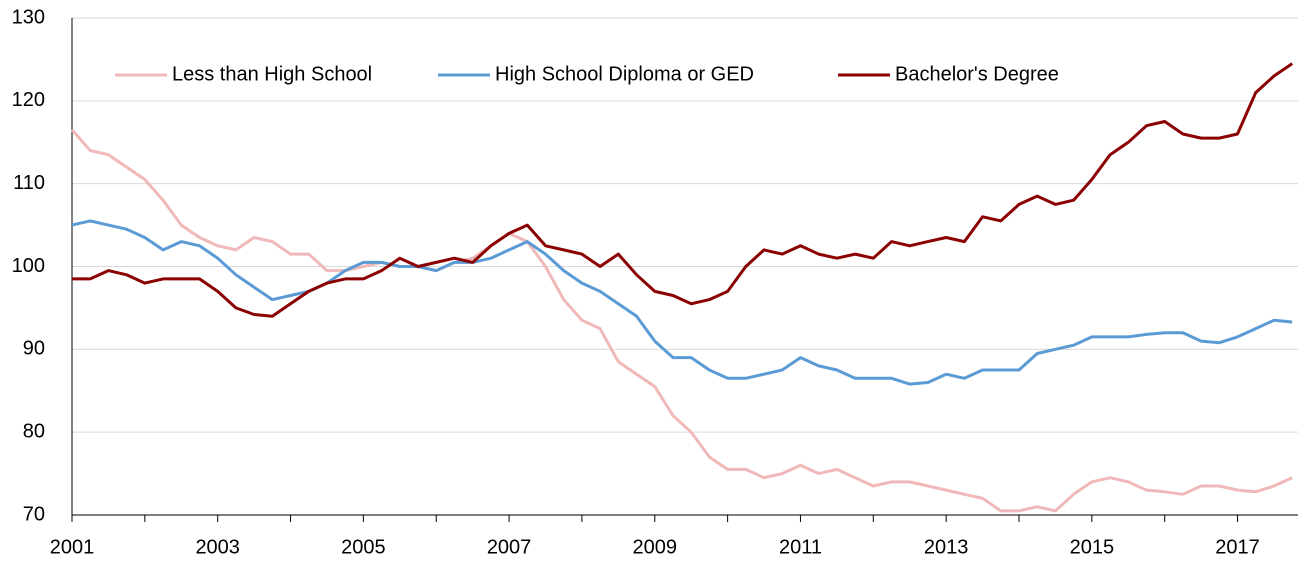  Describe the element at coordinates (655, 547) in the screenshot. I see `x-tick-label: 2009` at that location.